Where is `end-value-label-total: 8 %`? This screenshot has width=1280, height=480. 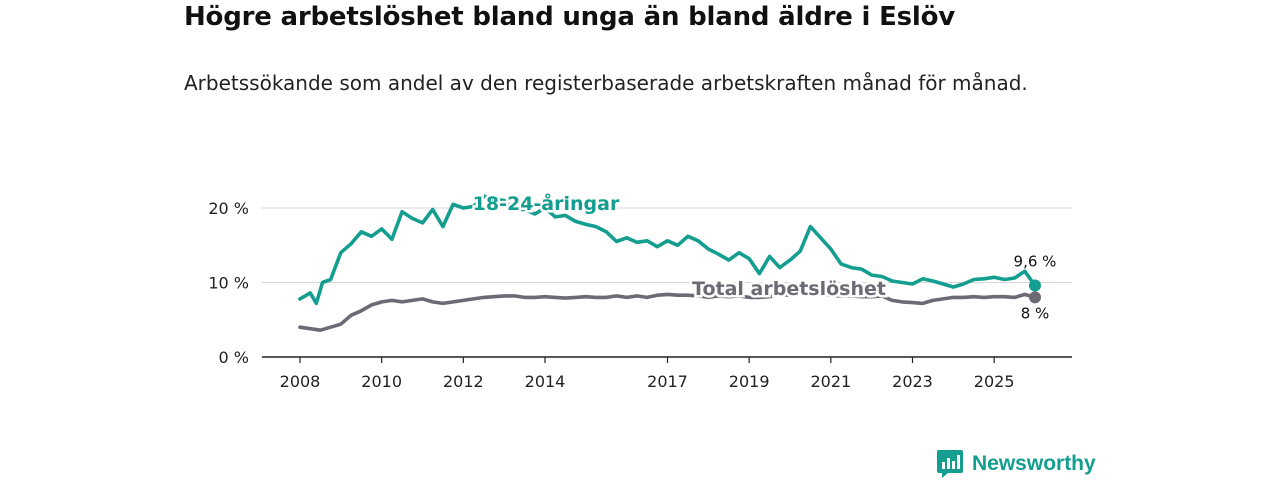
end-value-label-total: 8 % is located at coordinates (1035, 313).